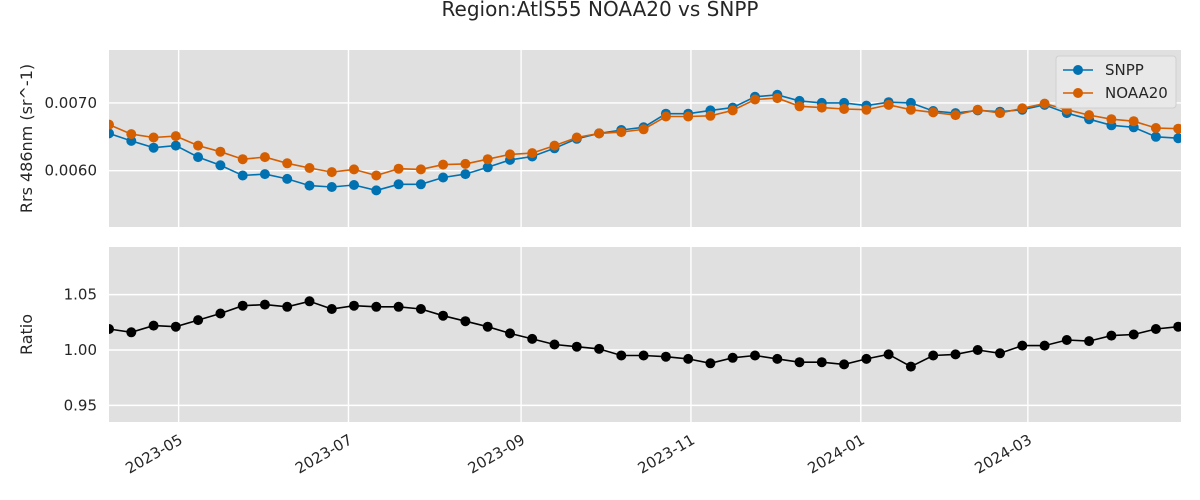 This screenshot has height=500, width=1200. Describe the element at coordinates (323, 454) in the screenshot. I see `x-tick-label: 2023-07` at that location.